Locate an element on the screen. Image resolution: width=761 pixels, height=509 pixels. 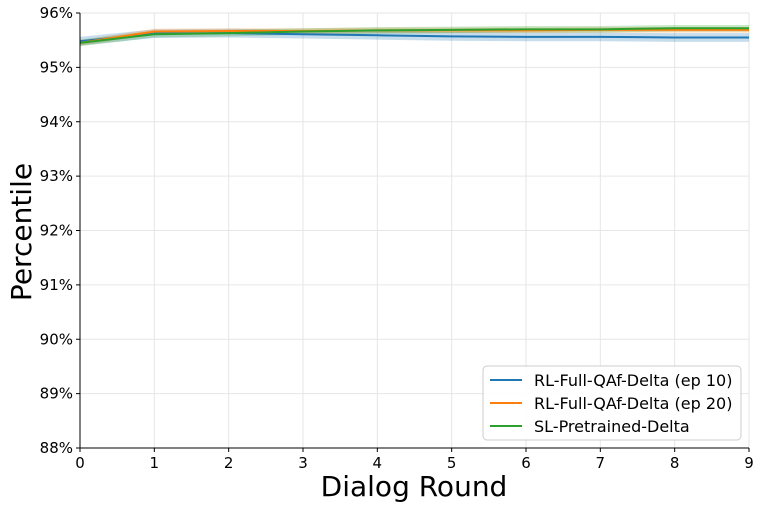
x-tick-label: 1 is located at coordinates (155, 463).